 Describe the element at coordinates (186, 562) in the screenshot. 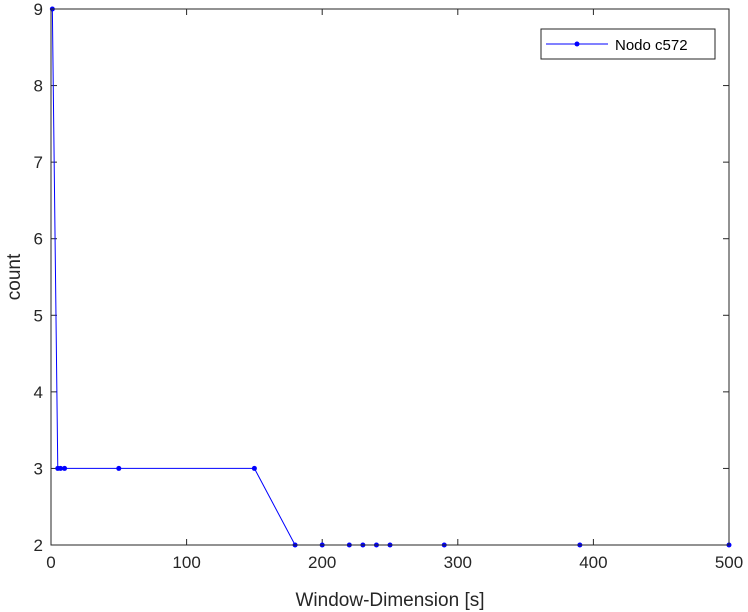

I see `x-tick-label: 100` at that location.